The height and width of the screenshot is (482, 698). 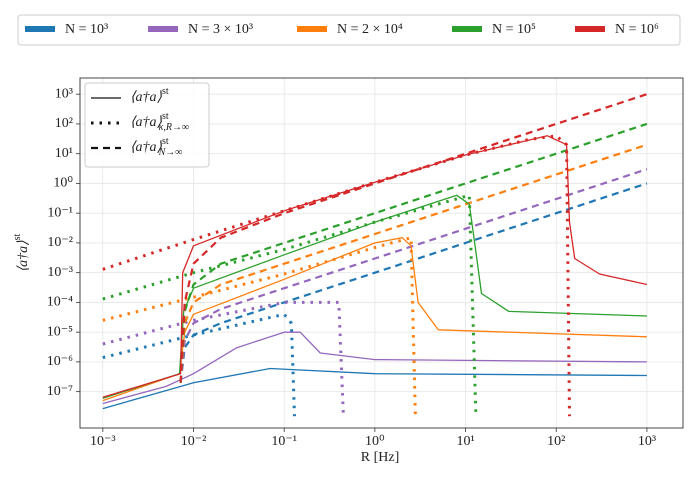 What do you see at coordinates (637, 29) in the screenshot?
I see `legend-label: N = 10⁶` at bounding box center [637, 29].